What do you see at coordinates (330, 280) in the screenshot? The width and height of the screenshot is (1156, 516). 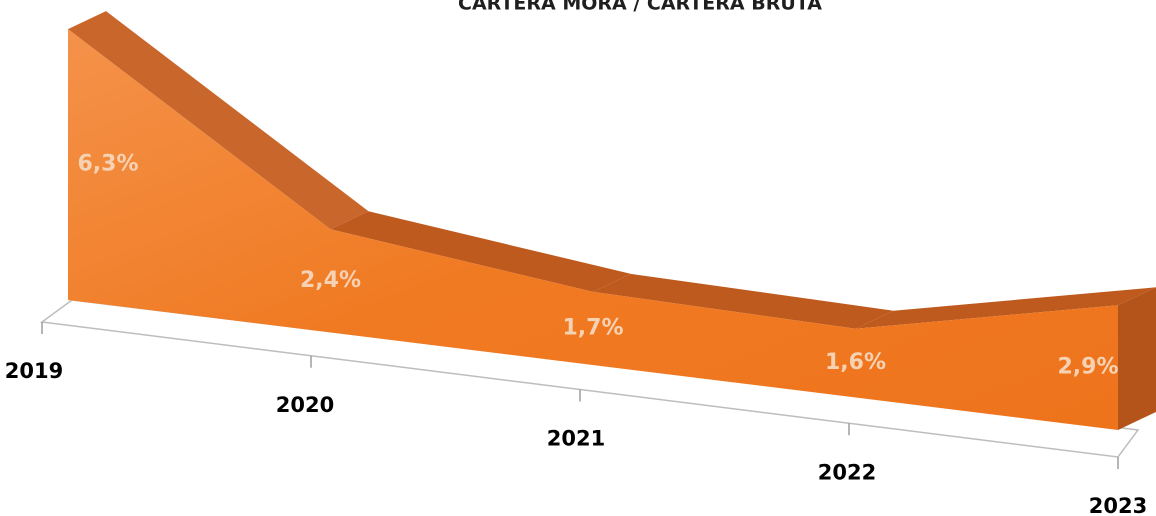 I see `data-label: 2,4%` at bounding box center [330, 280].